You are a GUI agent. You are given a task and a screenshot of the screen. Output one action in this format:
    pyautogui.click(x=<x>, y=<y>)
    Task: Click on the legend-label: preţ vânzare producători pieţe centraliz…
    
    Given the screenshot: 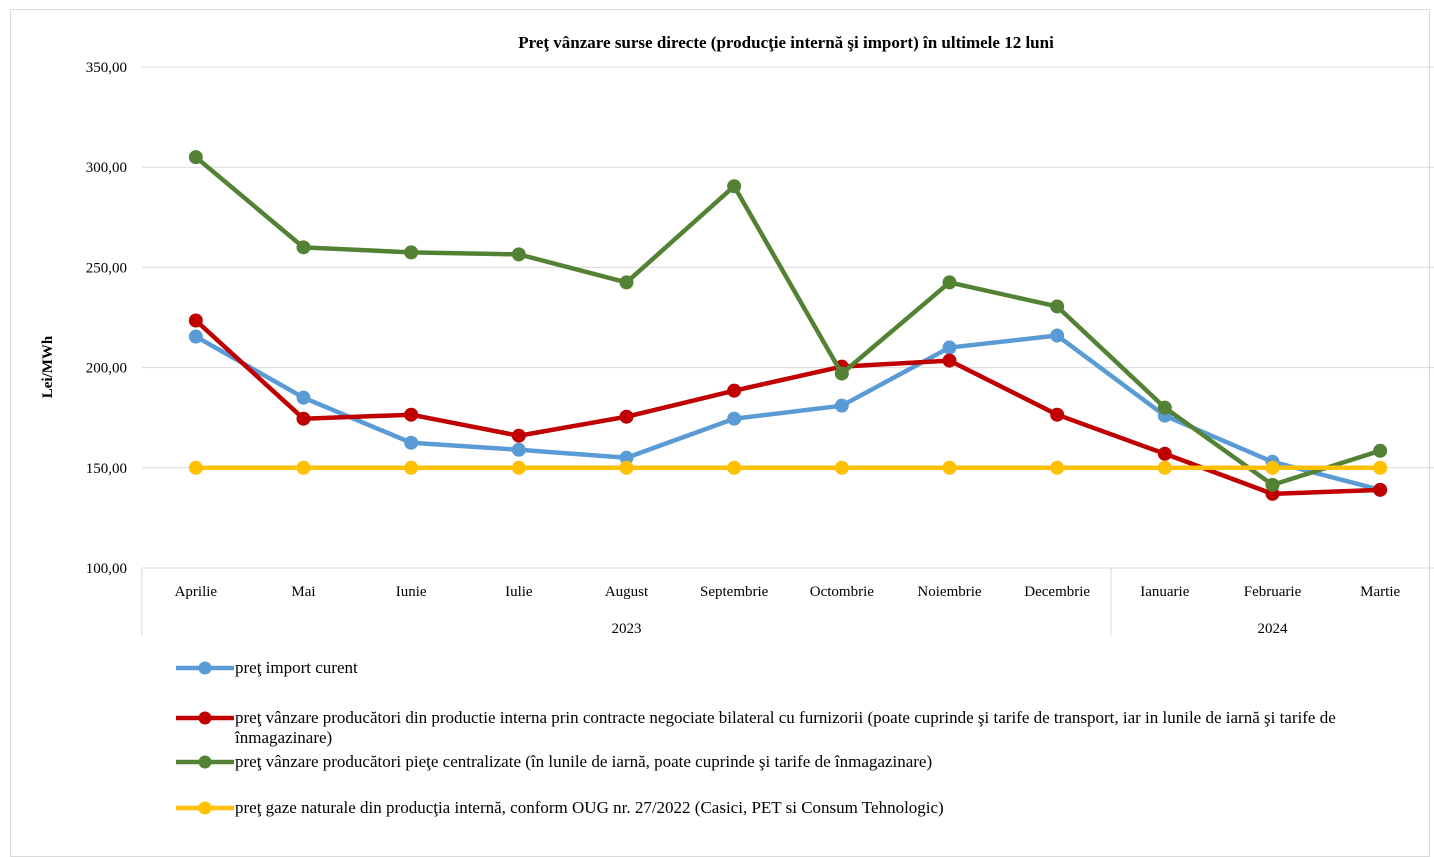 What is the action you would take?
    pyautogui.click(x=584, y=761)
    